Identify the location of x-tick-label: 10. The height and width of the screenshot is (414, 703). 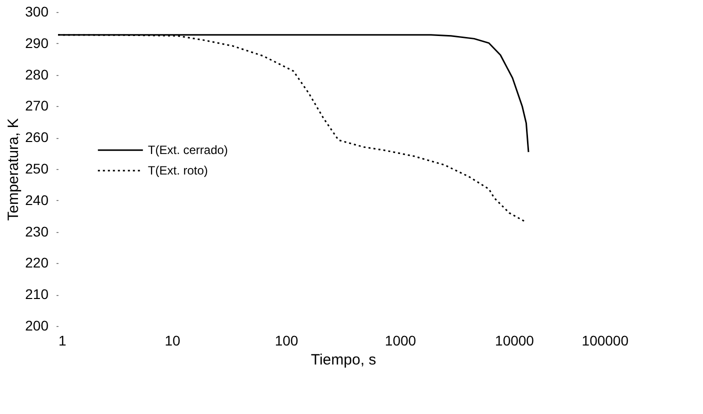
(172, 340).